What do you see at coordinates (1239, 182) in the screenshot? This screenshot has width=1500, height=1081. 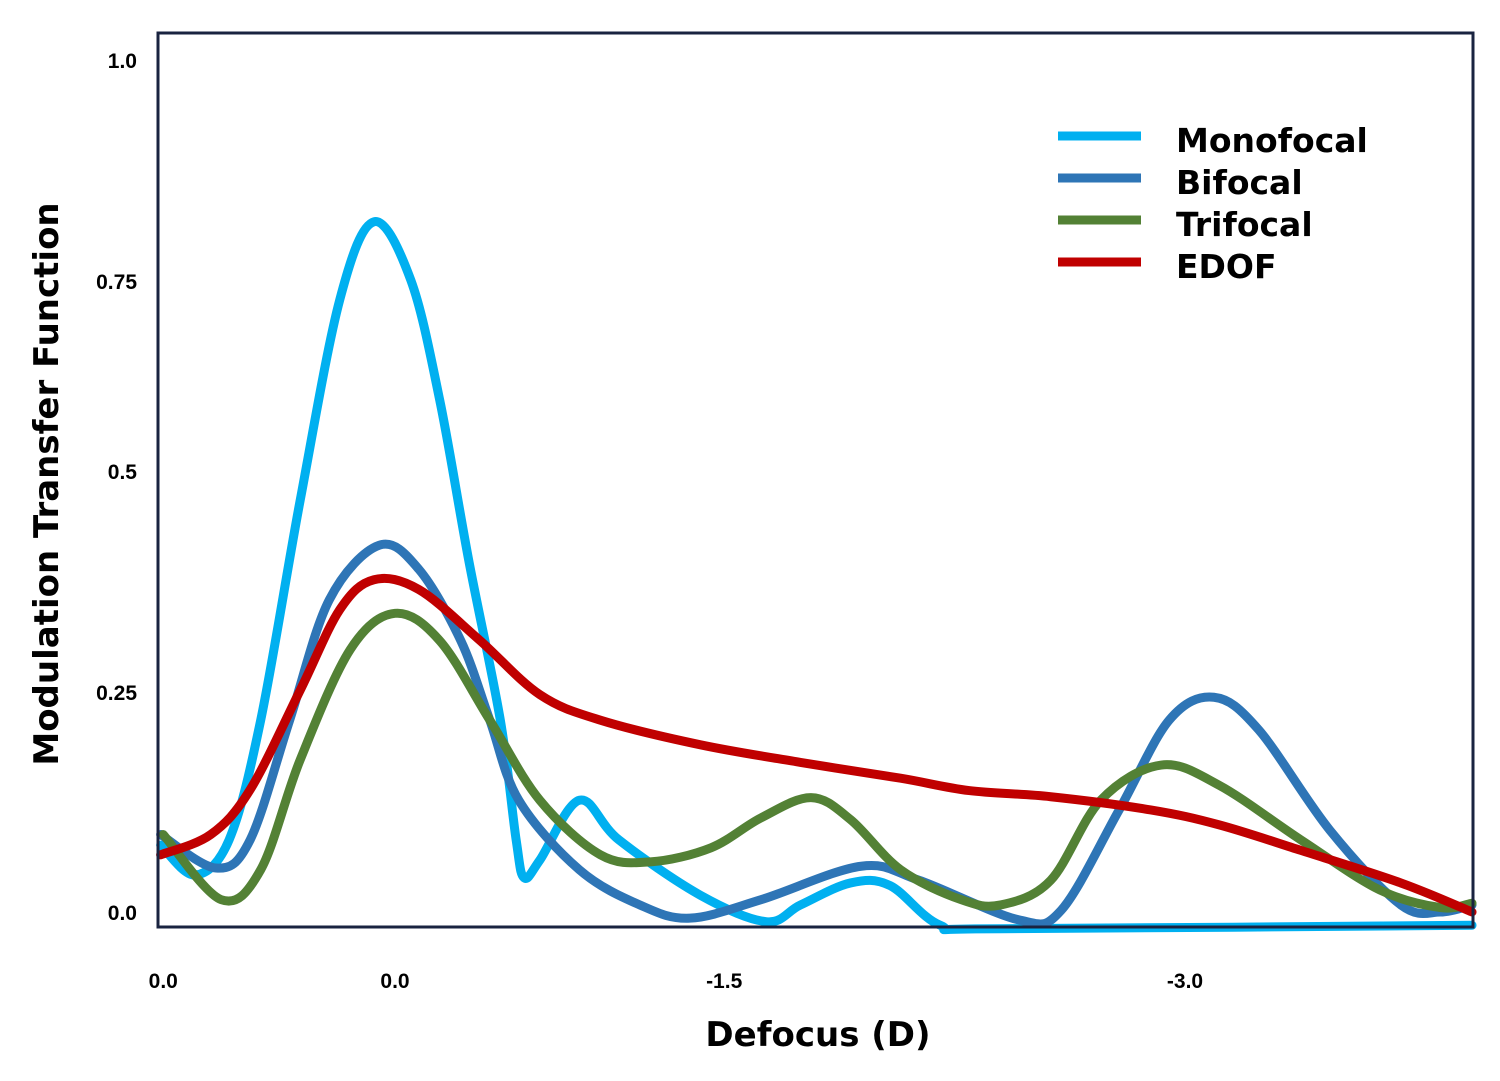 I see `legend-label-bifocal: Bifocal` at bounding box center [1239, 182].